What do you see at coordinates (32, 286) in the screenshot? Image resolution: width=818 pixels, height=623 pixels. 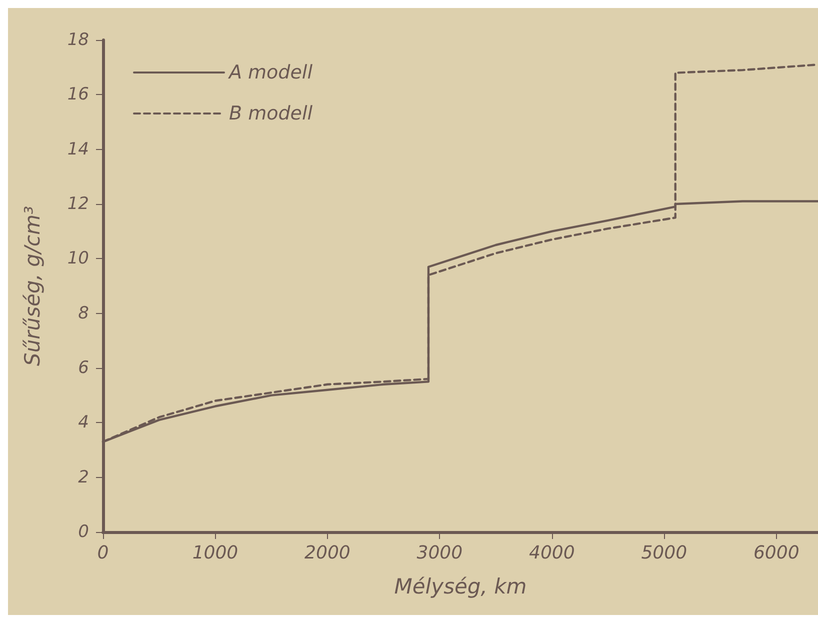 I see `y-axis-title: Sűrűség, g/cm³` at bounding box center [32, 286].